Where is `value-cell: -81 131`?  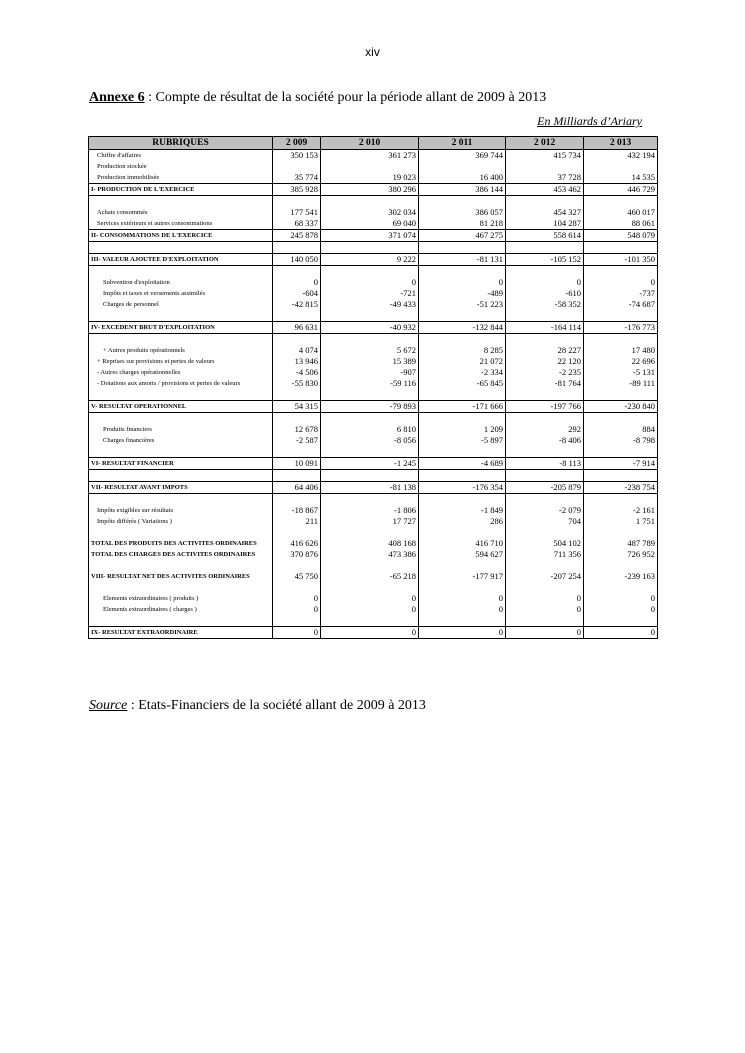
value-cell: -81 131 is located at coordinates (462, 259).